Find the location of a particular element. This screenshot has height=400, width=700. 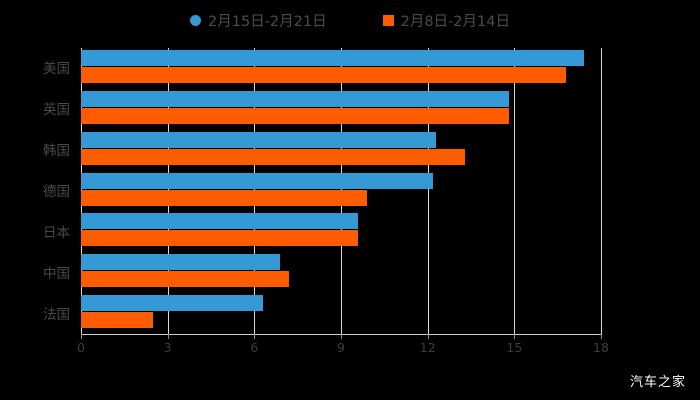

y-tick-label: 法国 is located at coordinates (56, 314).